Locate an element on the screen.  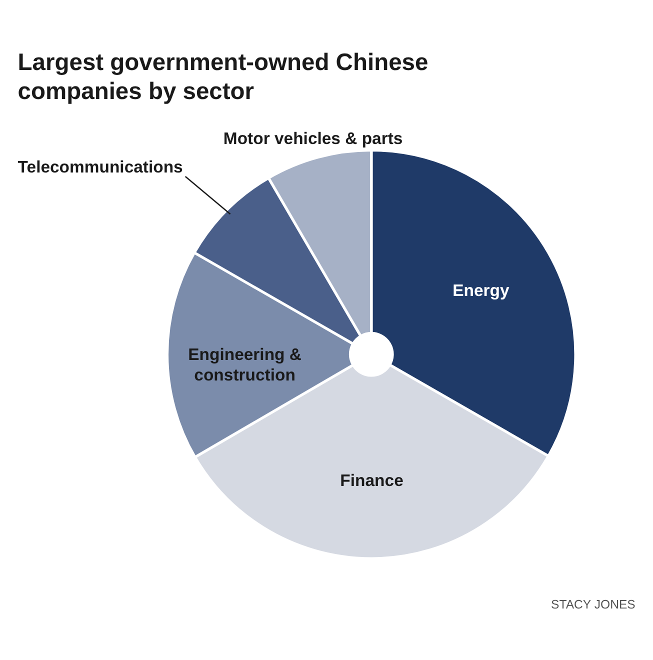
slice-label: Finance is located at coordinates (372, 480).